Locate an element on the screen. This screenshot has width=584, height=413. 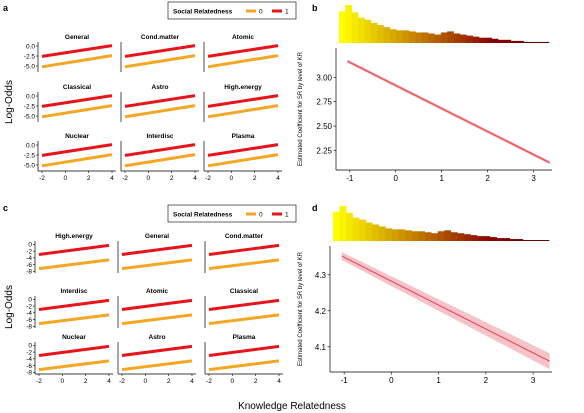
facet-title: Astro is located at coordinates (157, 337).